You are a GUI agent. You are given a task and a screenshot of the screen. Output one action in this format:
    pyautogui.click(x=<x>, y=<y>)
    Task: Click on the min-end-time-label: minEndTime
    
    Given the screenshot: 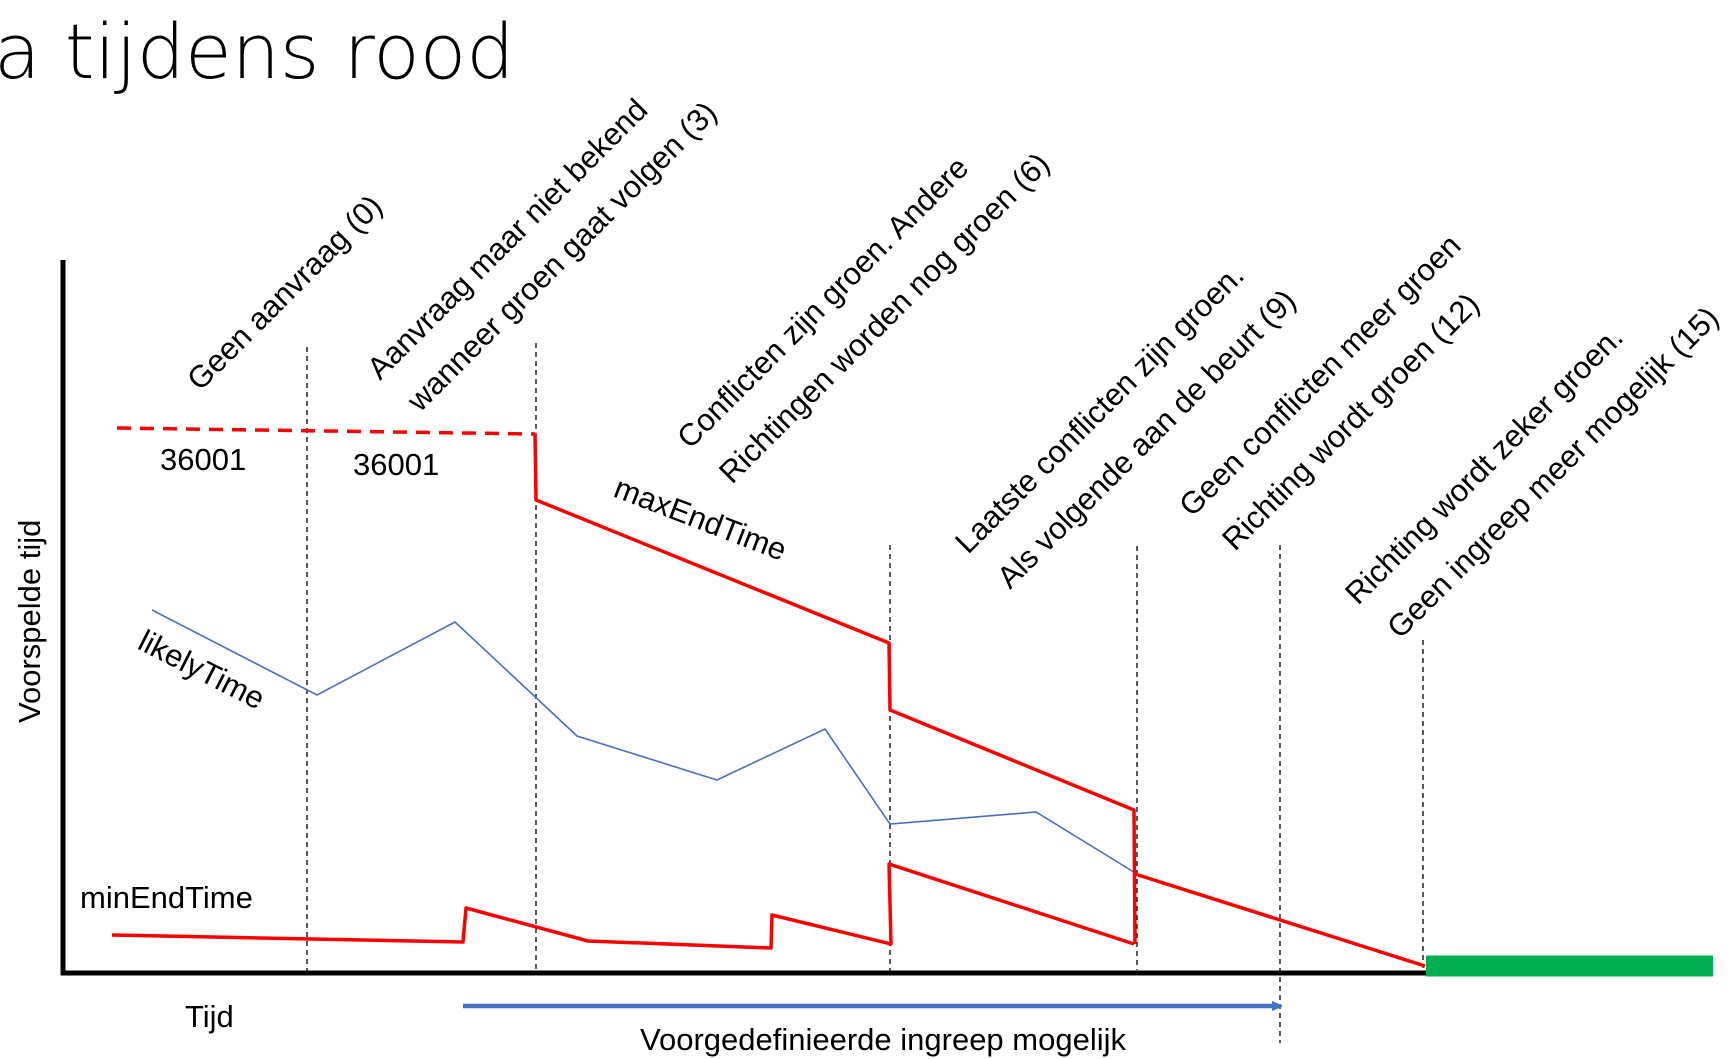 What is the action you would take?
    pyautogui.click(x=166, y=897)
    